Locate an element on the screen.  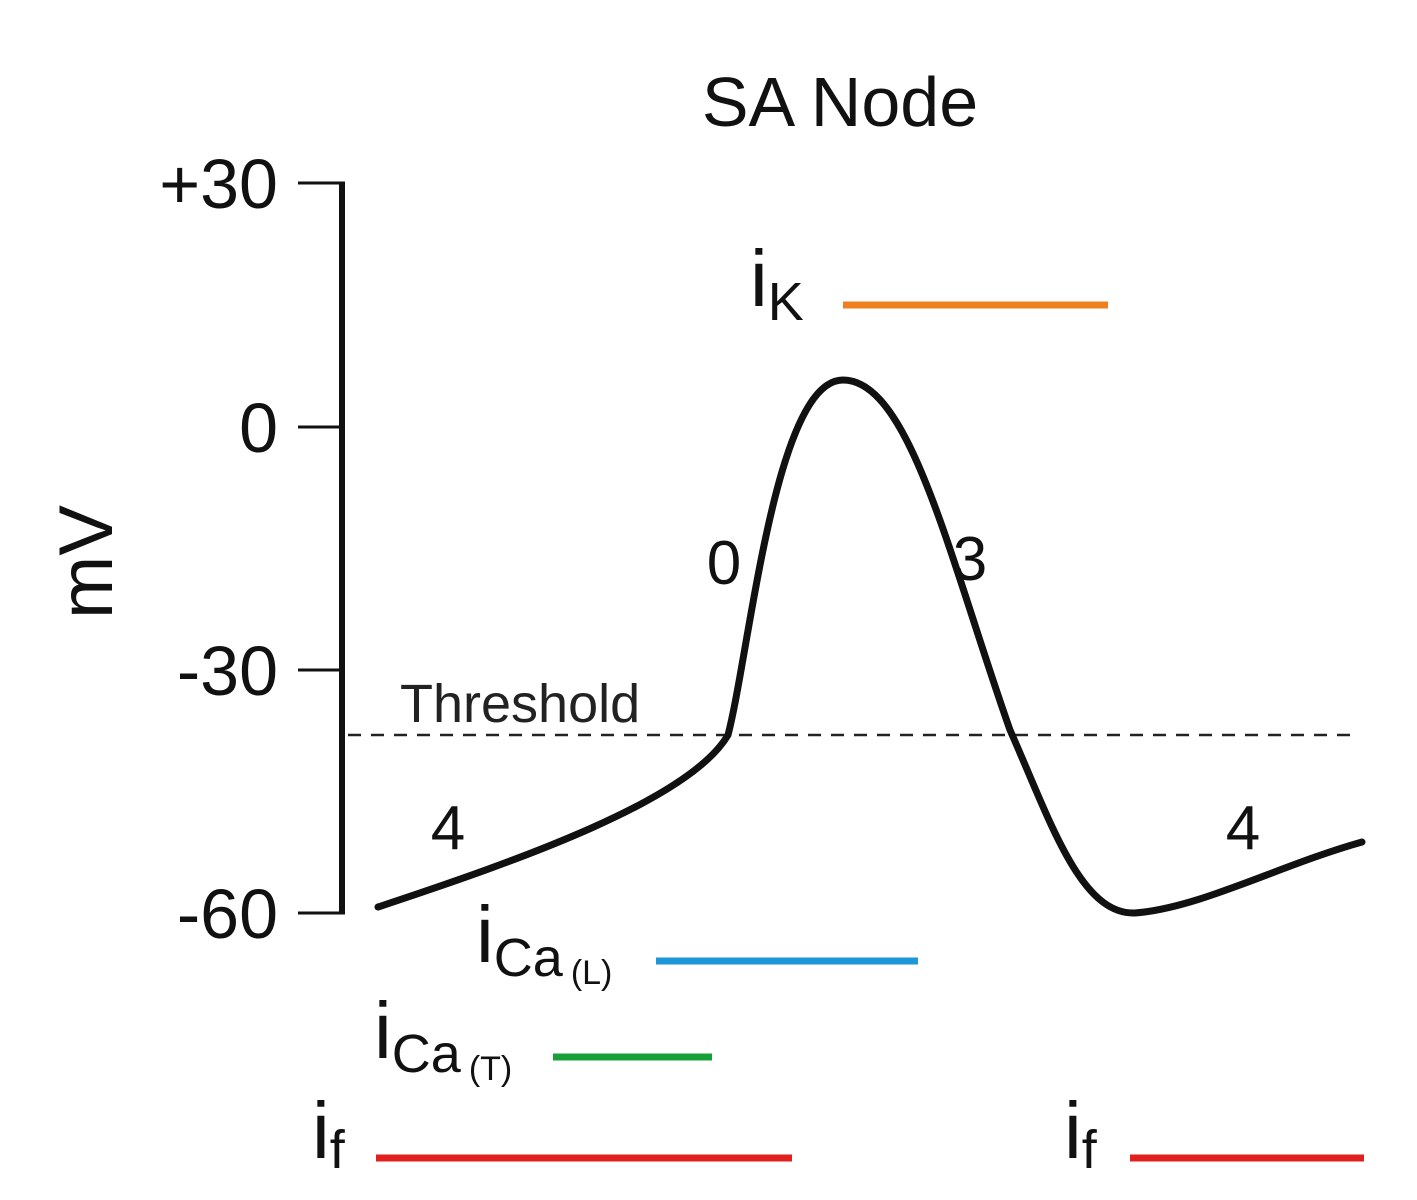
current-if-left-label: if is located at coordinates (329, 1133).